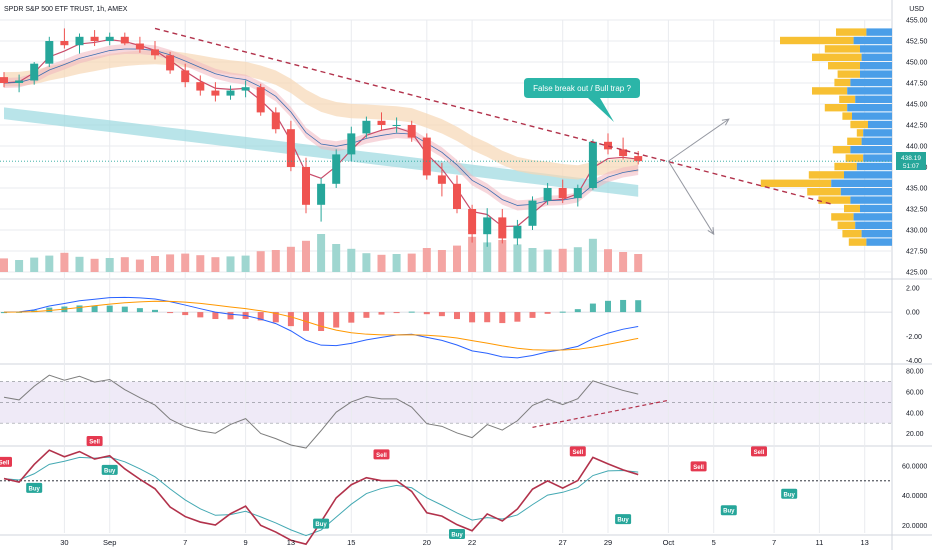 The height and width of the screenshot is (550, 932). I want to click on price-tick: 427.50, so click(917, 252).